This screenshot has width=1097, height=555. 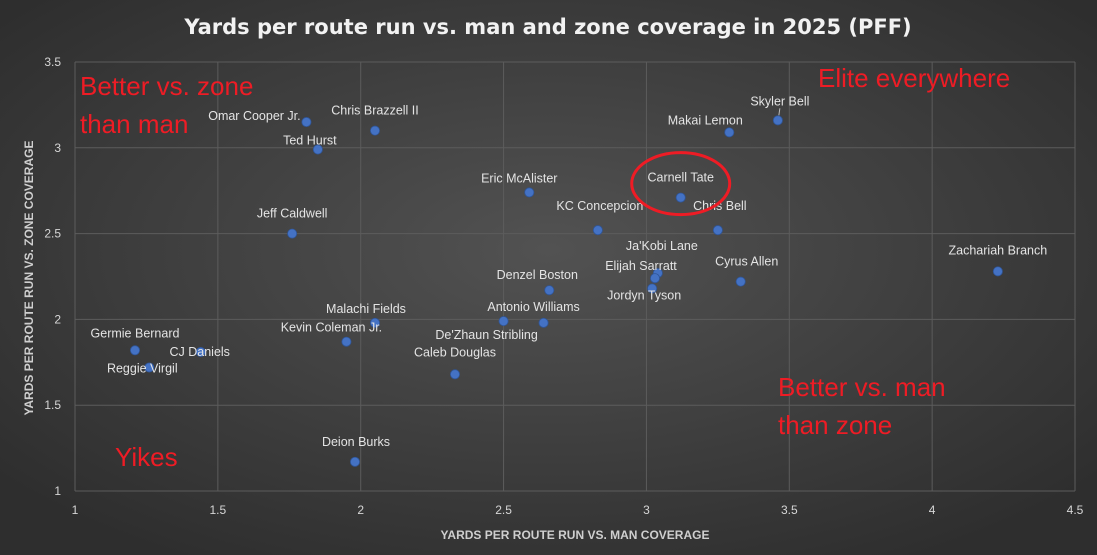 I want to click on x-tick-label: 2.5, so click(x=503, y=510).